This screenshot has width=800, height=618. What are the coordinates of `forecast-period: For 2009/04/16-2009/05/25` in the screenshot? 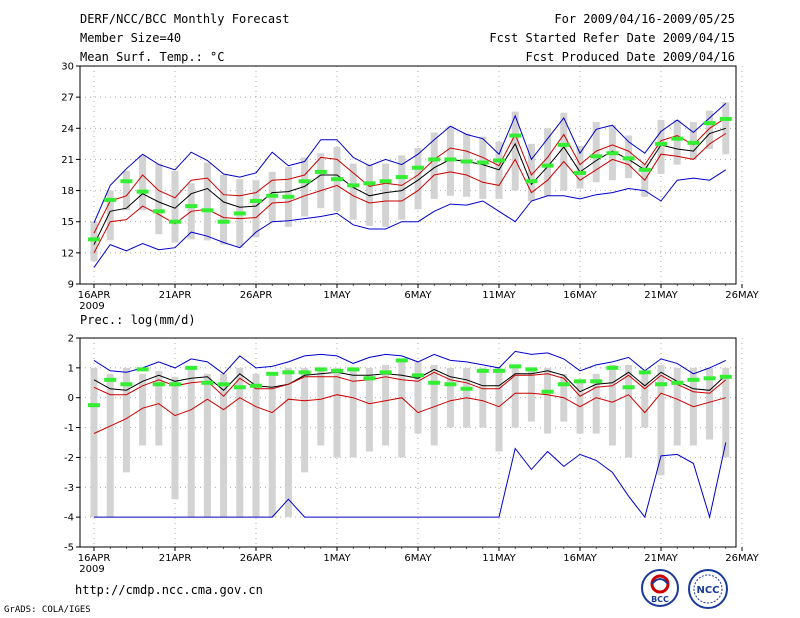 It's located at (644, 19).